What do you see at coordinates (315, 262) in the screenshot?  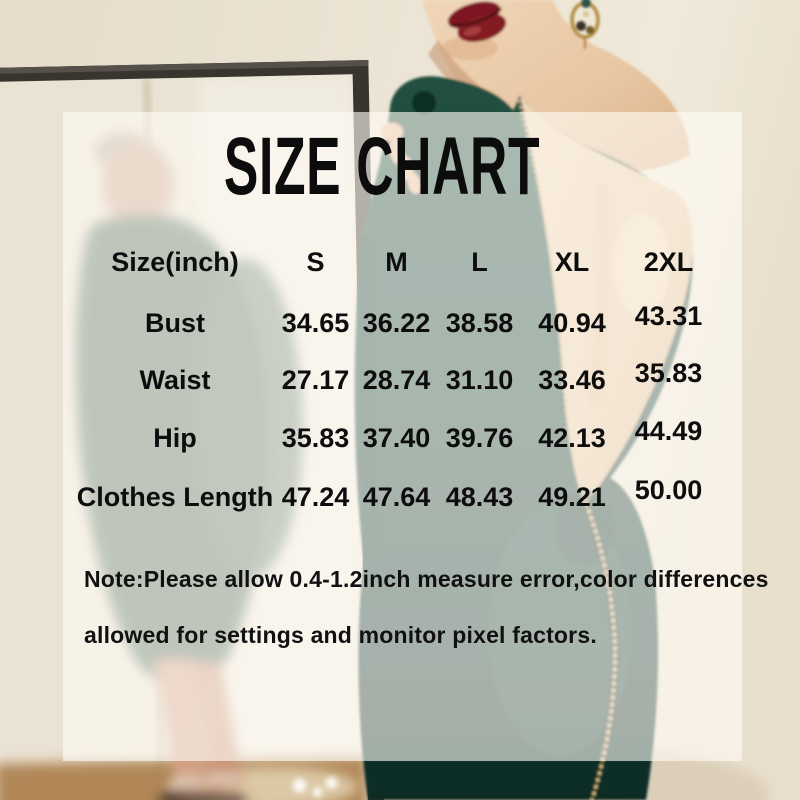 I see `col-header-s: S` at bounding box center [315, 262].